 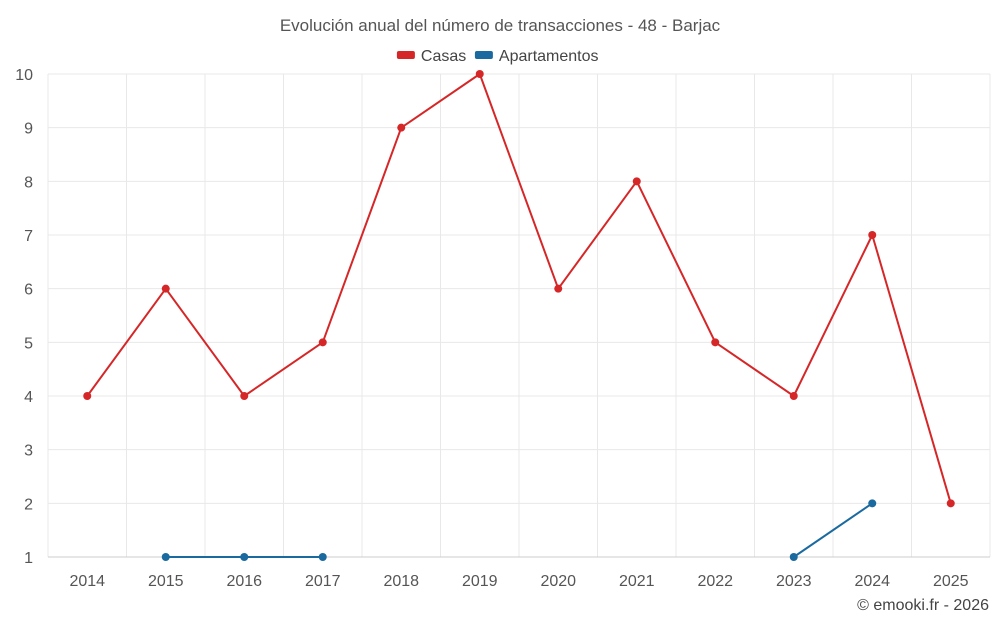 What do you see at coordinates (244, 581) in the screenshot?
I see `x-tick-label: 2016` at bounding box center [244, 581].